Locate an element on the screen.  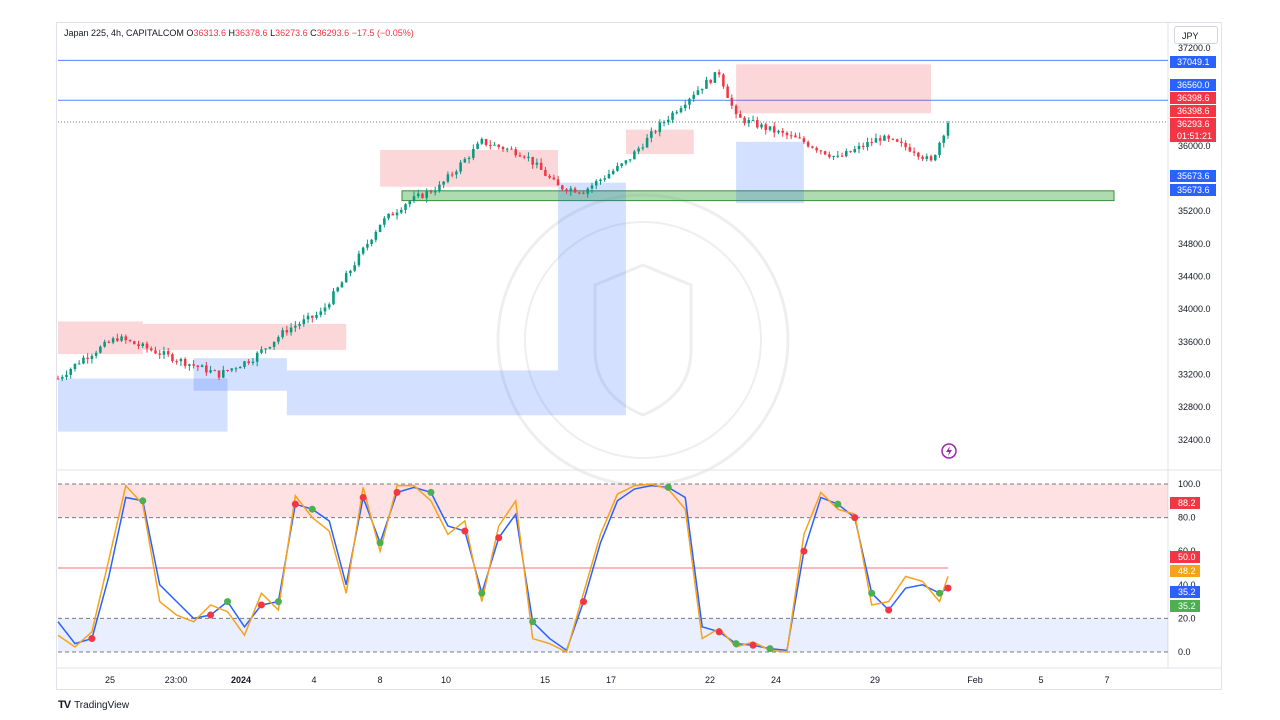
stoch-tag-label: 50.0 is located at coordinates (1187, 557).